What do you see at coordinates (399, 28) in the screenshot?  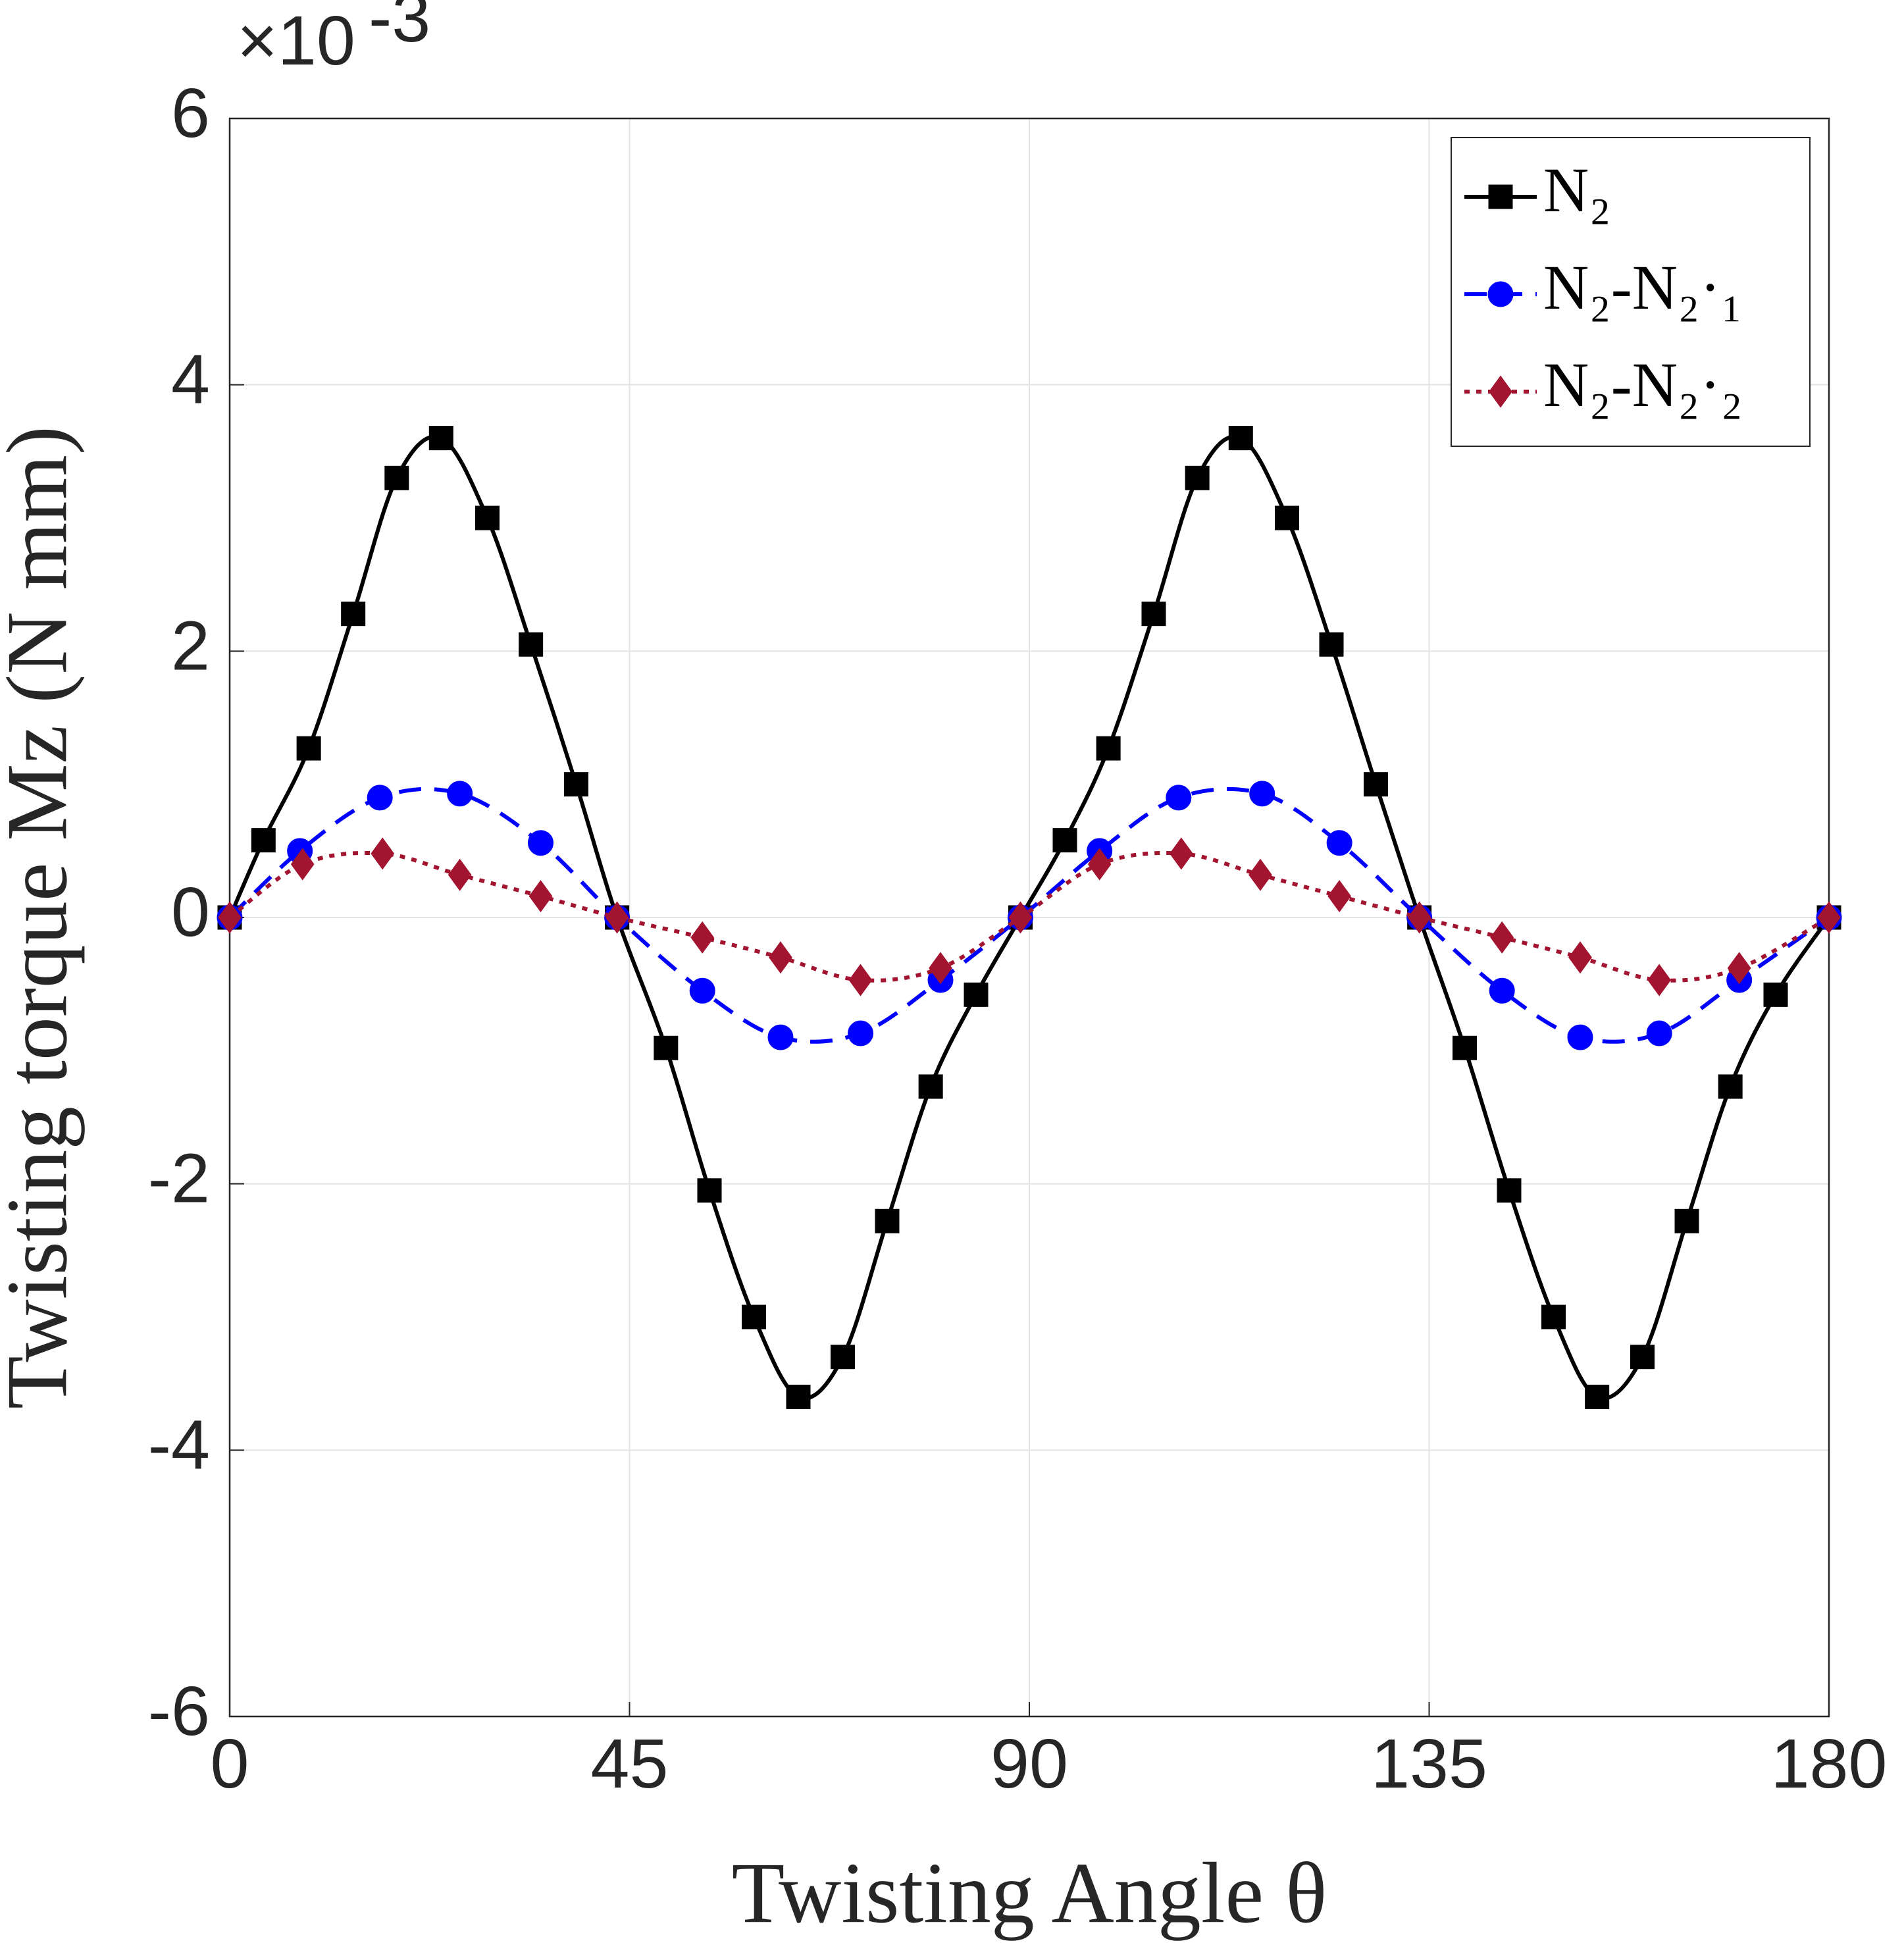 I see `y-scale-exponent: -3` at bounding box center [399, 28].